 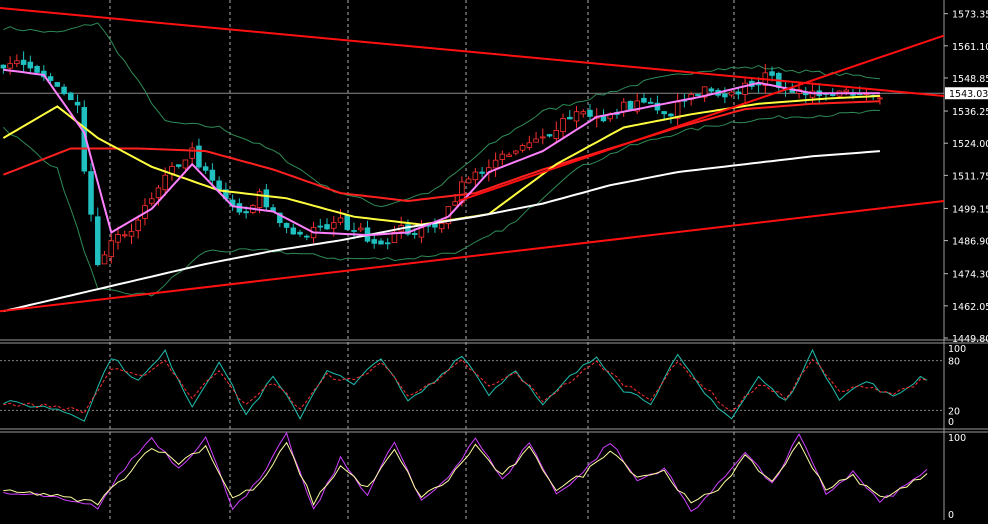 I want to click on oscillator-1-tick-label: 0, so click(x=951, y=422).